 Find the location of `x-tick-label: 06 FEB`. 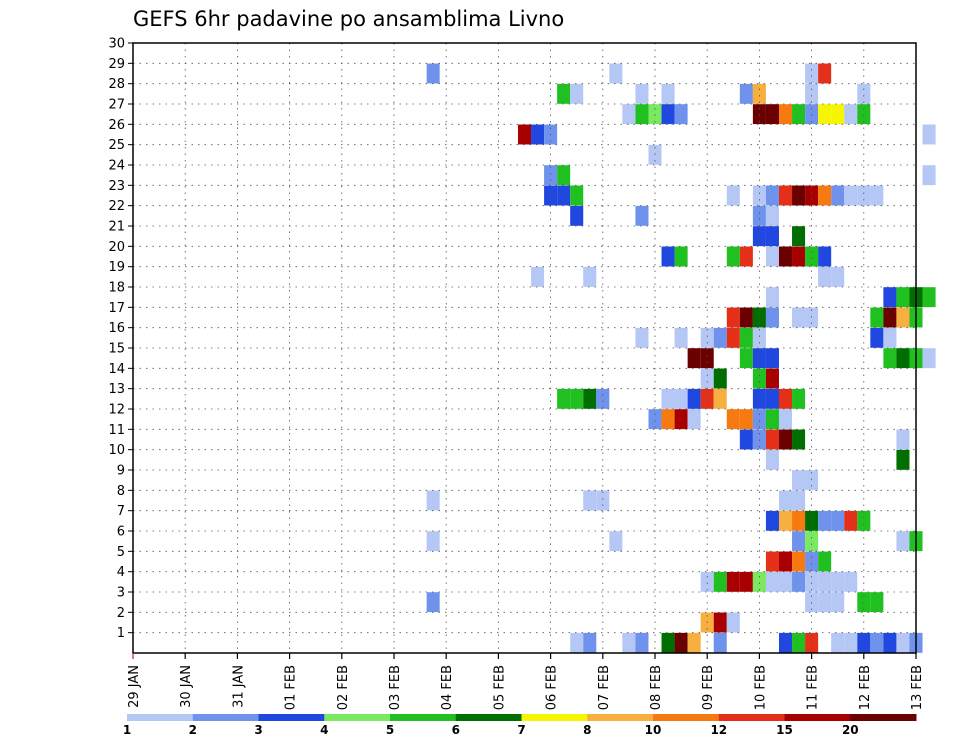

x-tick-label: 06 FEB is located at coordinates (552, 687).